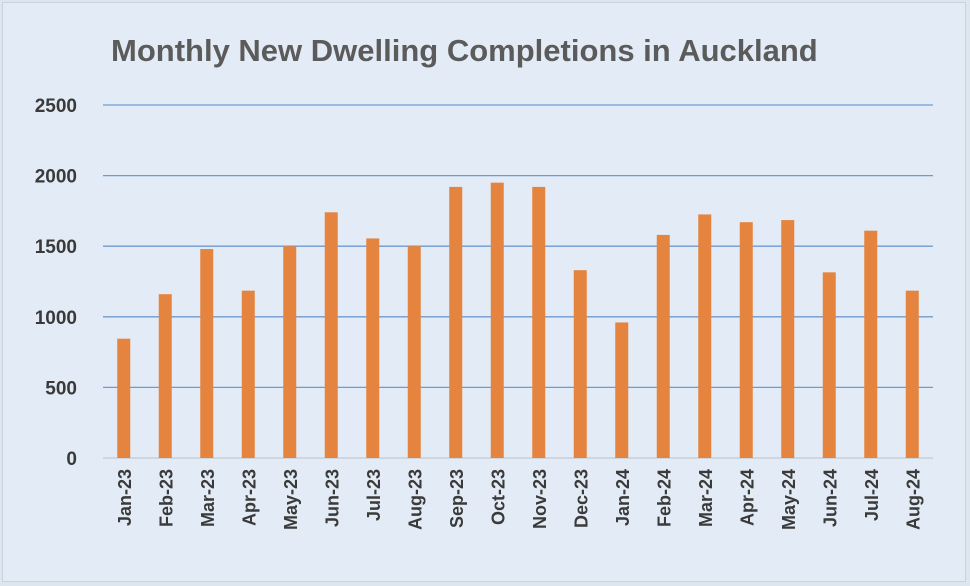 The width and height of the screenshot is (970, 586). What do you see at coordinates (332, 498) in the screenshot?
I see `x-tick-label: Jun-23` at bounding box center [332, 498].